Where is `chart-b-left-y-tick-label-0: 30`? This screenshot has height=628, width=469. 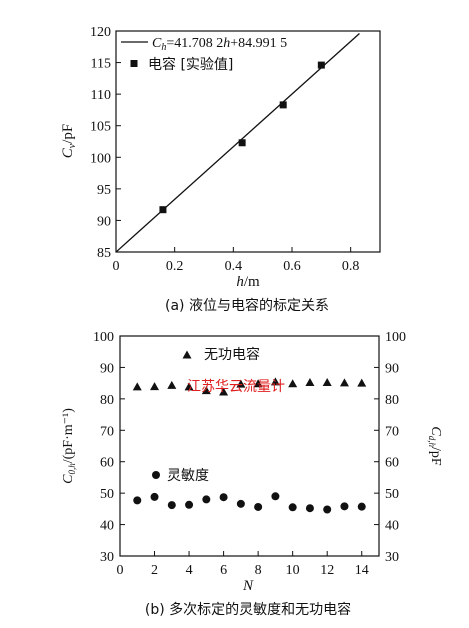 chart-b-left-y-tick-label-0: 30 is located at coordinates (107, 557).